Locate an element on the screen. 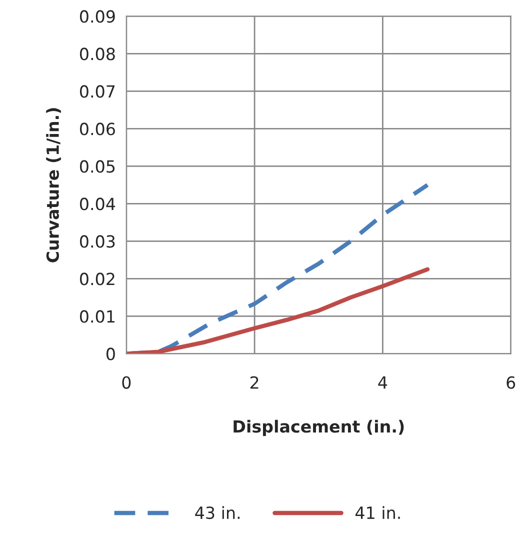 This screenshot has width=516, height=540. y-tick-label: 0 is located at coordinates (110, 354).